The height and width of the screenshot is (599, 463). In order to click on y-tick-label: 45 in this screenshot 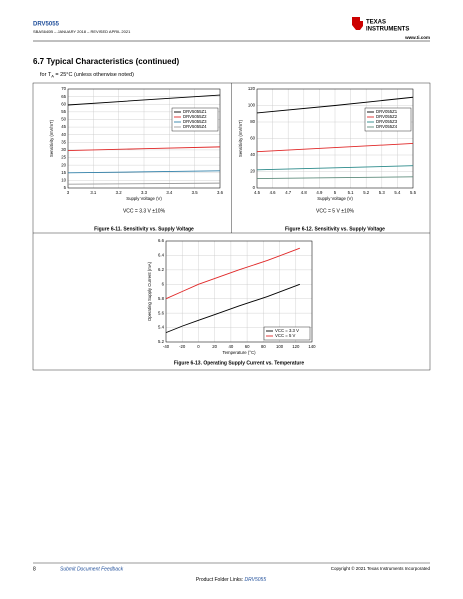, I will do `click(63, 126)`.